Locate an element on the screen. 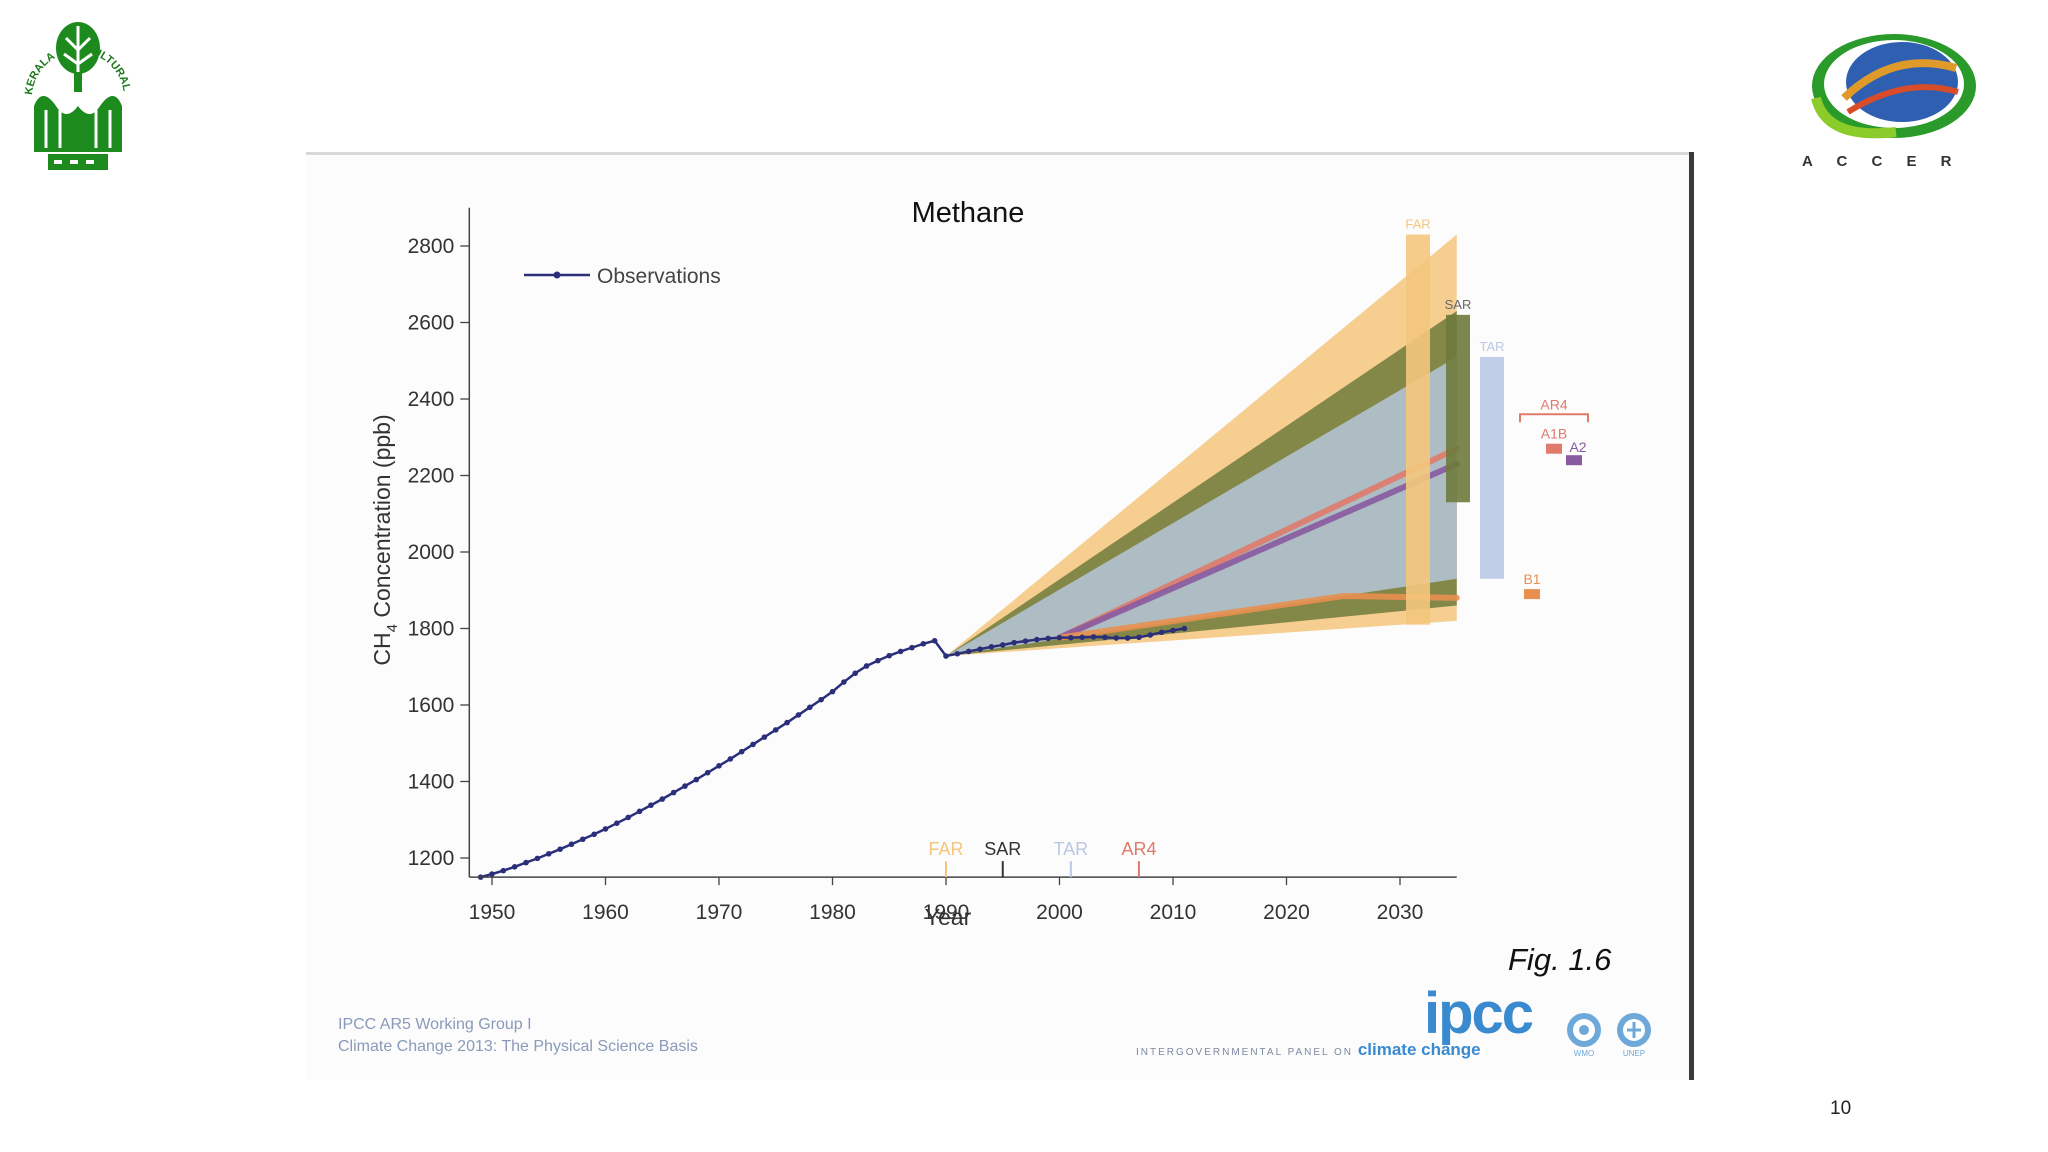 The height and width of the screenshot is (1152, 2048). chart-title: Methane is located at coordinates (968, 213).